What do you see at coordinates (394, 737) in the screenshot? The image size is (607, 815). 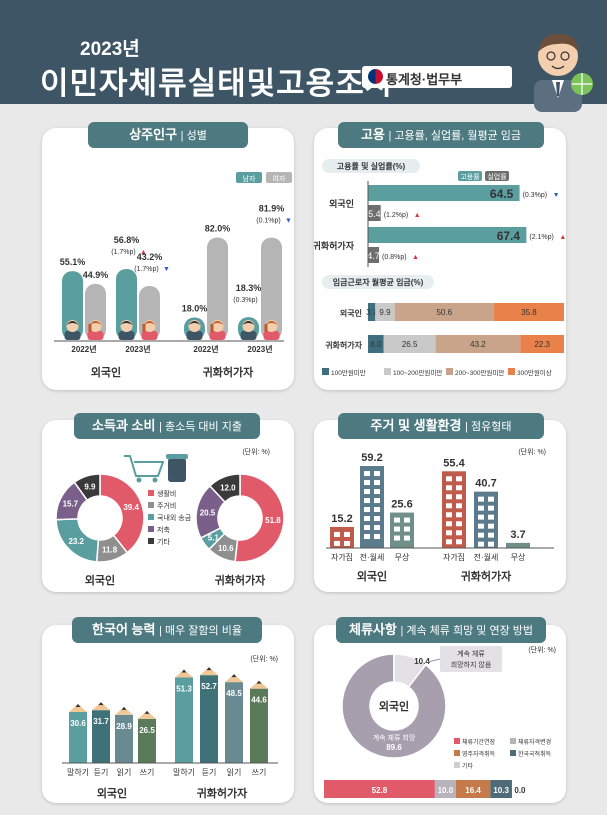 I see `stay-label: 계속 체류 희망` at bounding box center [394, 737].